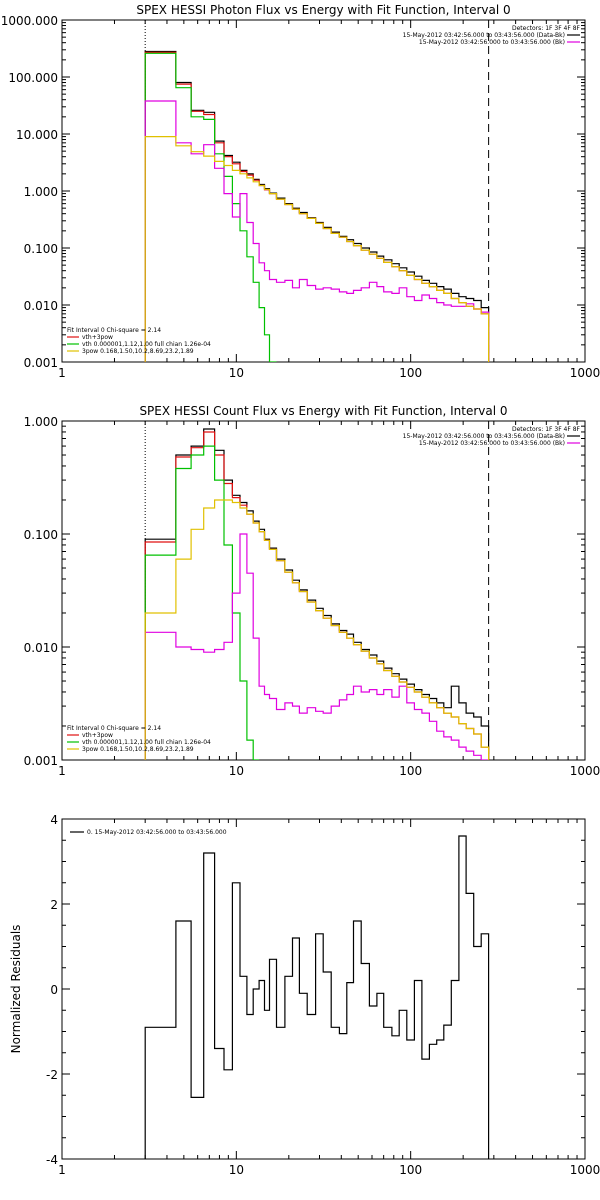  Describe the element at coordinates (41, 422) in the screenshot. I see `panel-1-y-tick-label: 1.000` at that location.